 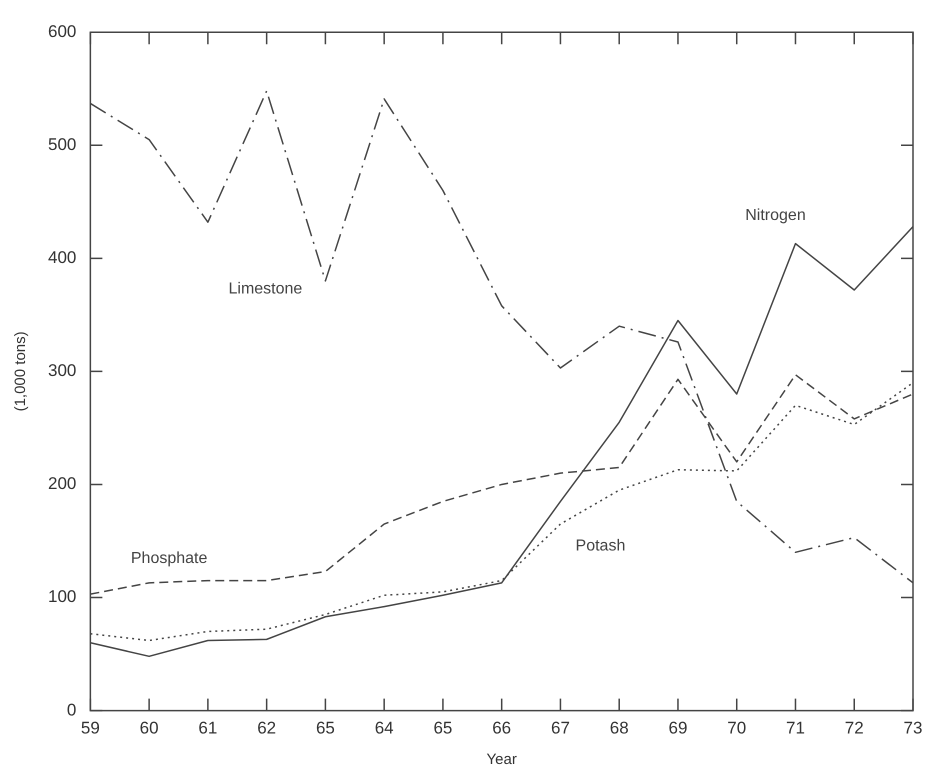 I want to click on x-tick-label: 70, so click(x=736, y=728).